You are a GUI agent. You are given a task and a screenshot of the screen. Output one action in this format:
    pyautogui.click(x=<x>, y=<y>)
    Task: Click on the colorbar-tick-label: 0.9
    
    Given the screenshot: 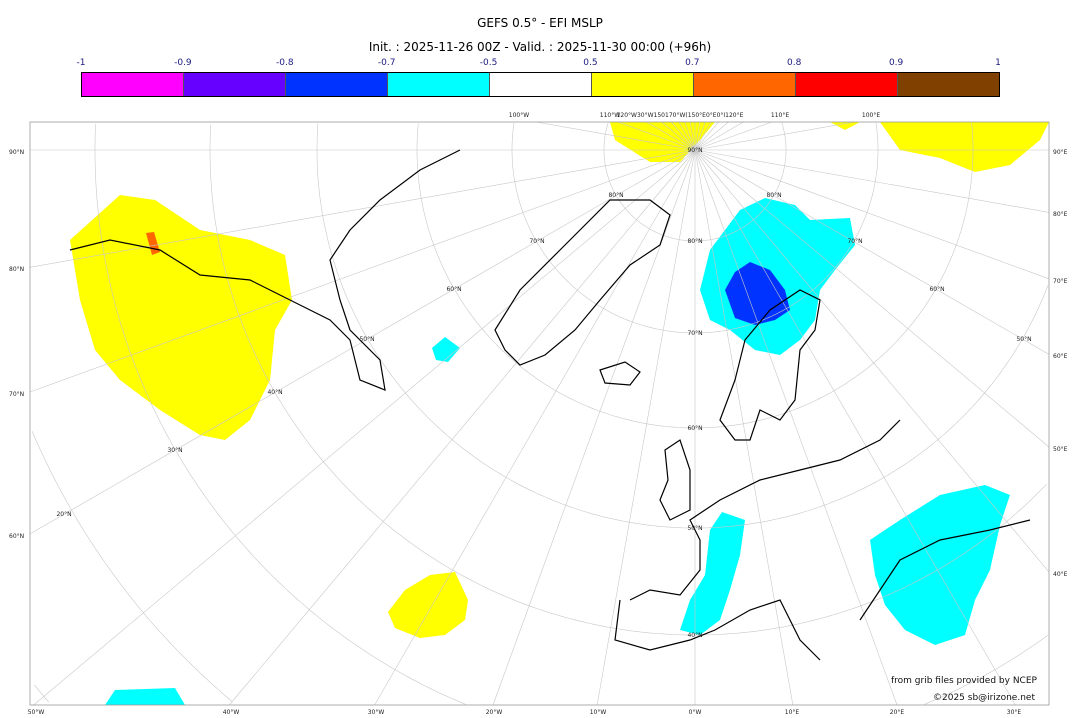 What is the action you would take?
    pyautogui.click(x=896, y=63)
    